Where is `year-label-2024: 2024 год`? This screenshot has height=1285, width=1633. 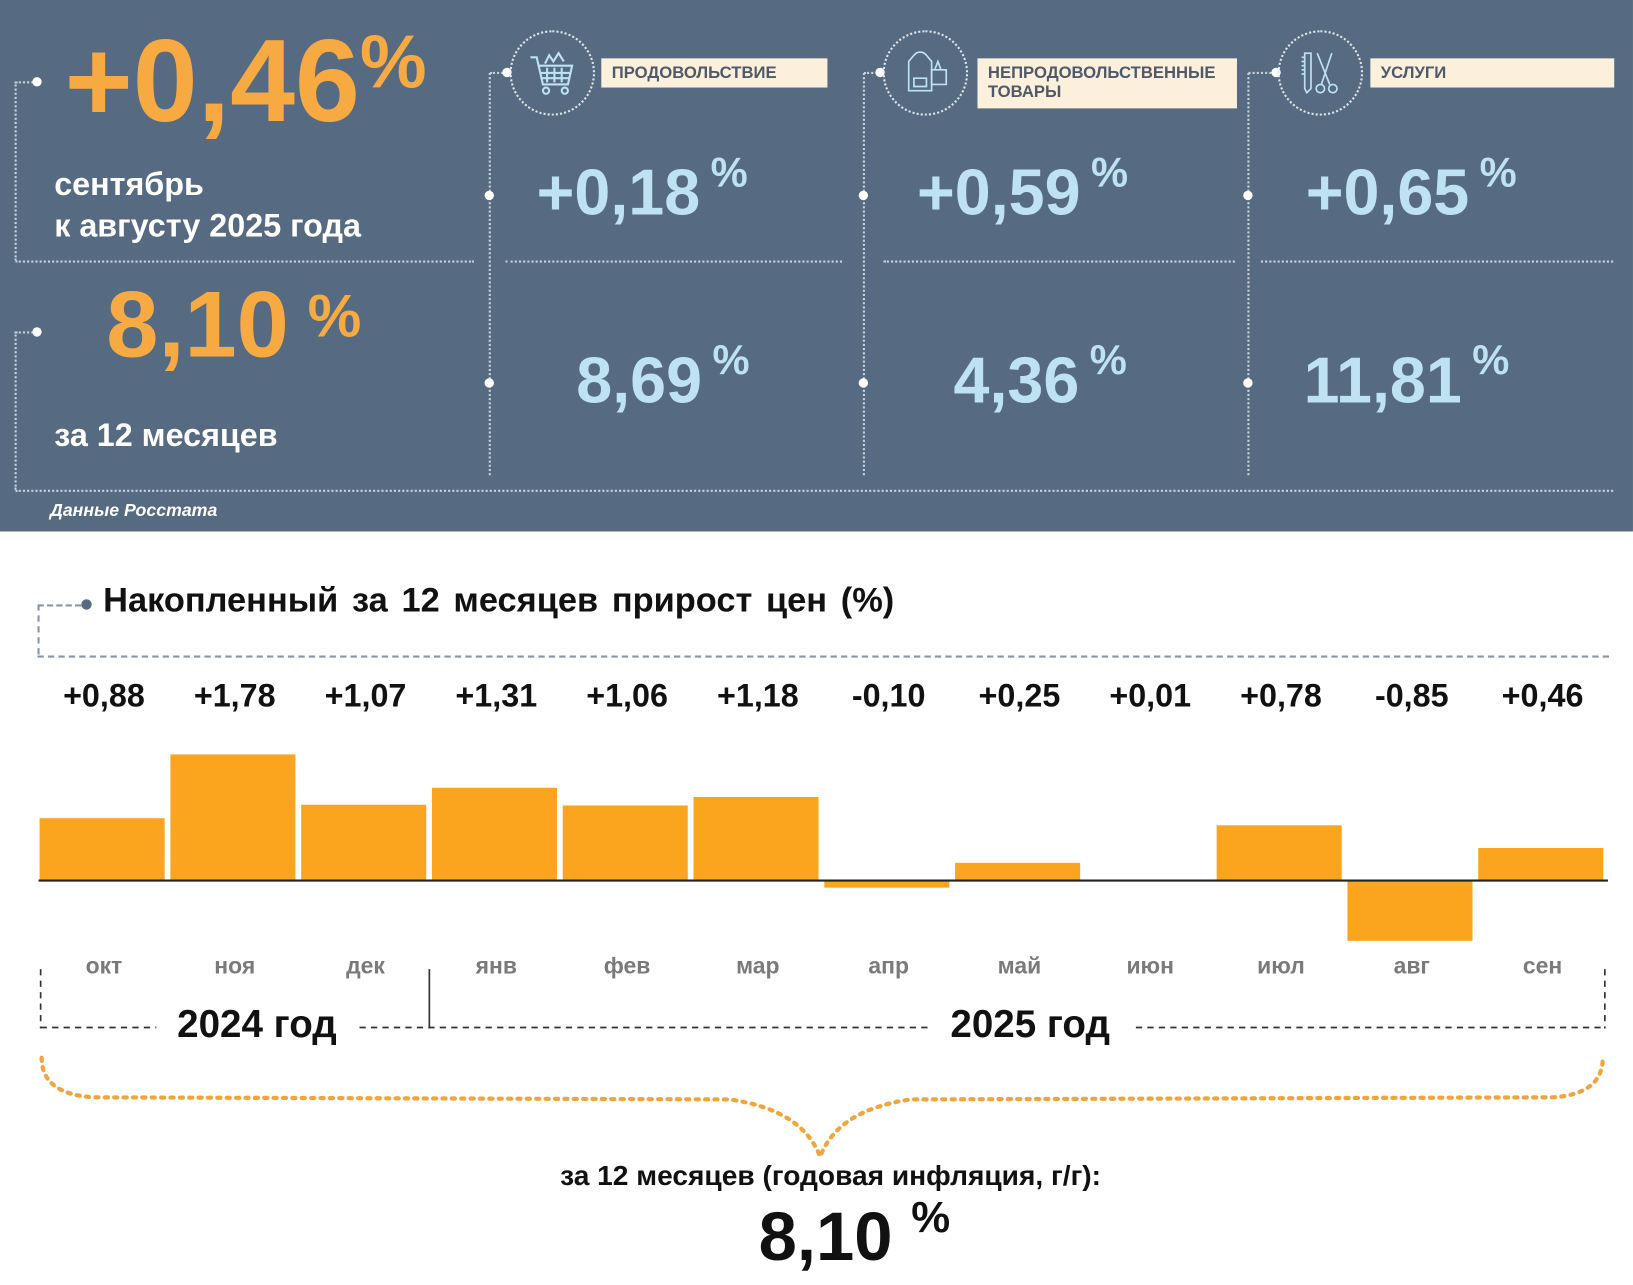
year-label-2024: 2024 год is located at coordinates (257, 1024).